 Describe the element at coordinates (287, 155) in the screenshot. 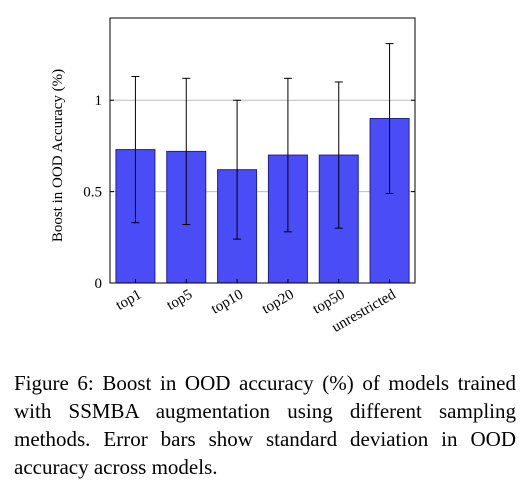

I see `error-bar-top20` at that location.